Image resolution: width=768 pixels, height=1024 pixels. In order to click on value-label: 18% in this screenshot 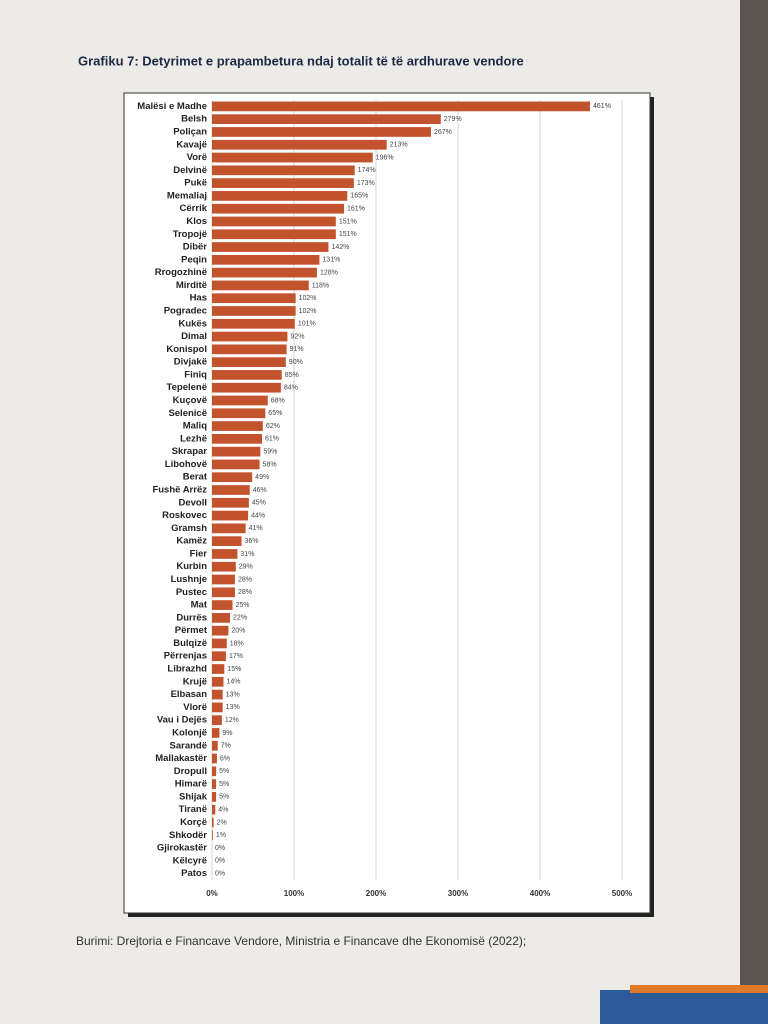, I will do `click(237, 643)`.